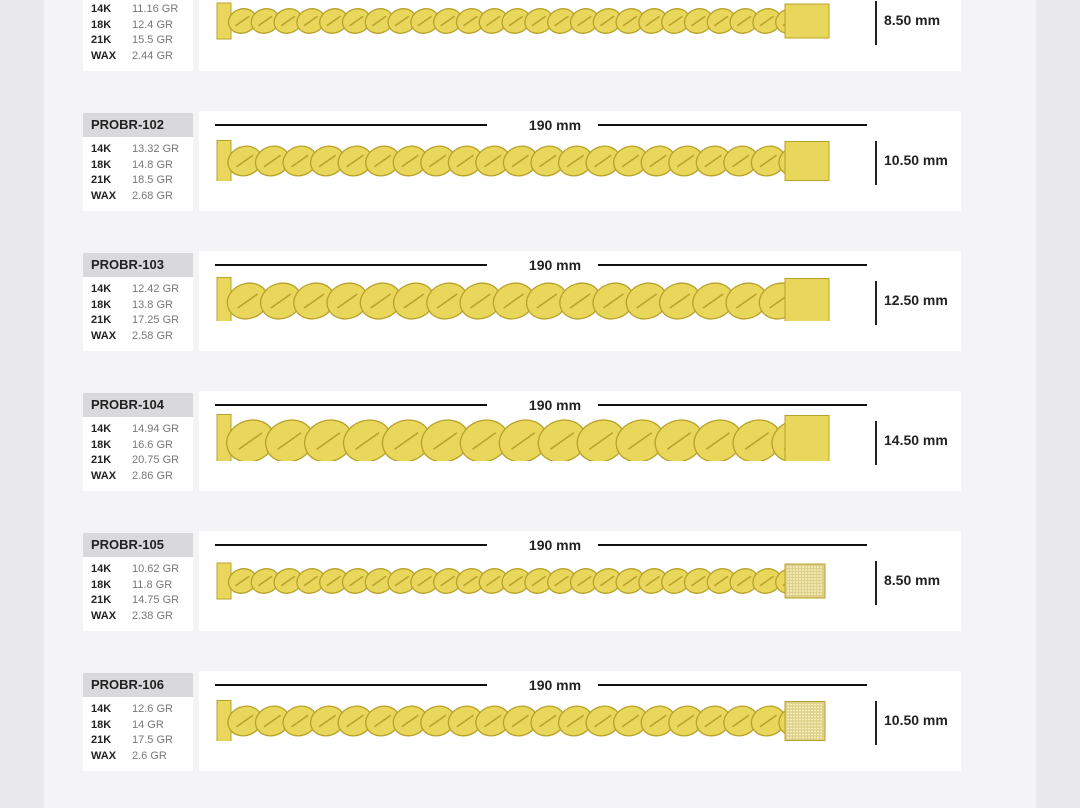 Image resolution: width=1080 pixels, height=808 pixels. What do you see at coordinates (142, 26) in the screenshot?
I see `weight-row: 18K 12.4 GR` at bounding box center [142, 26].